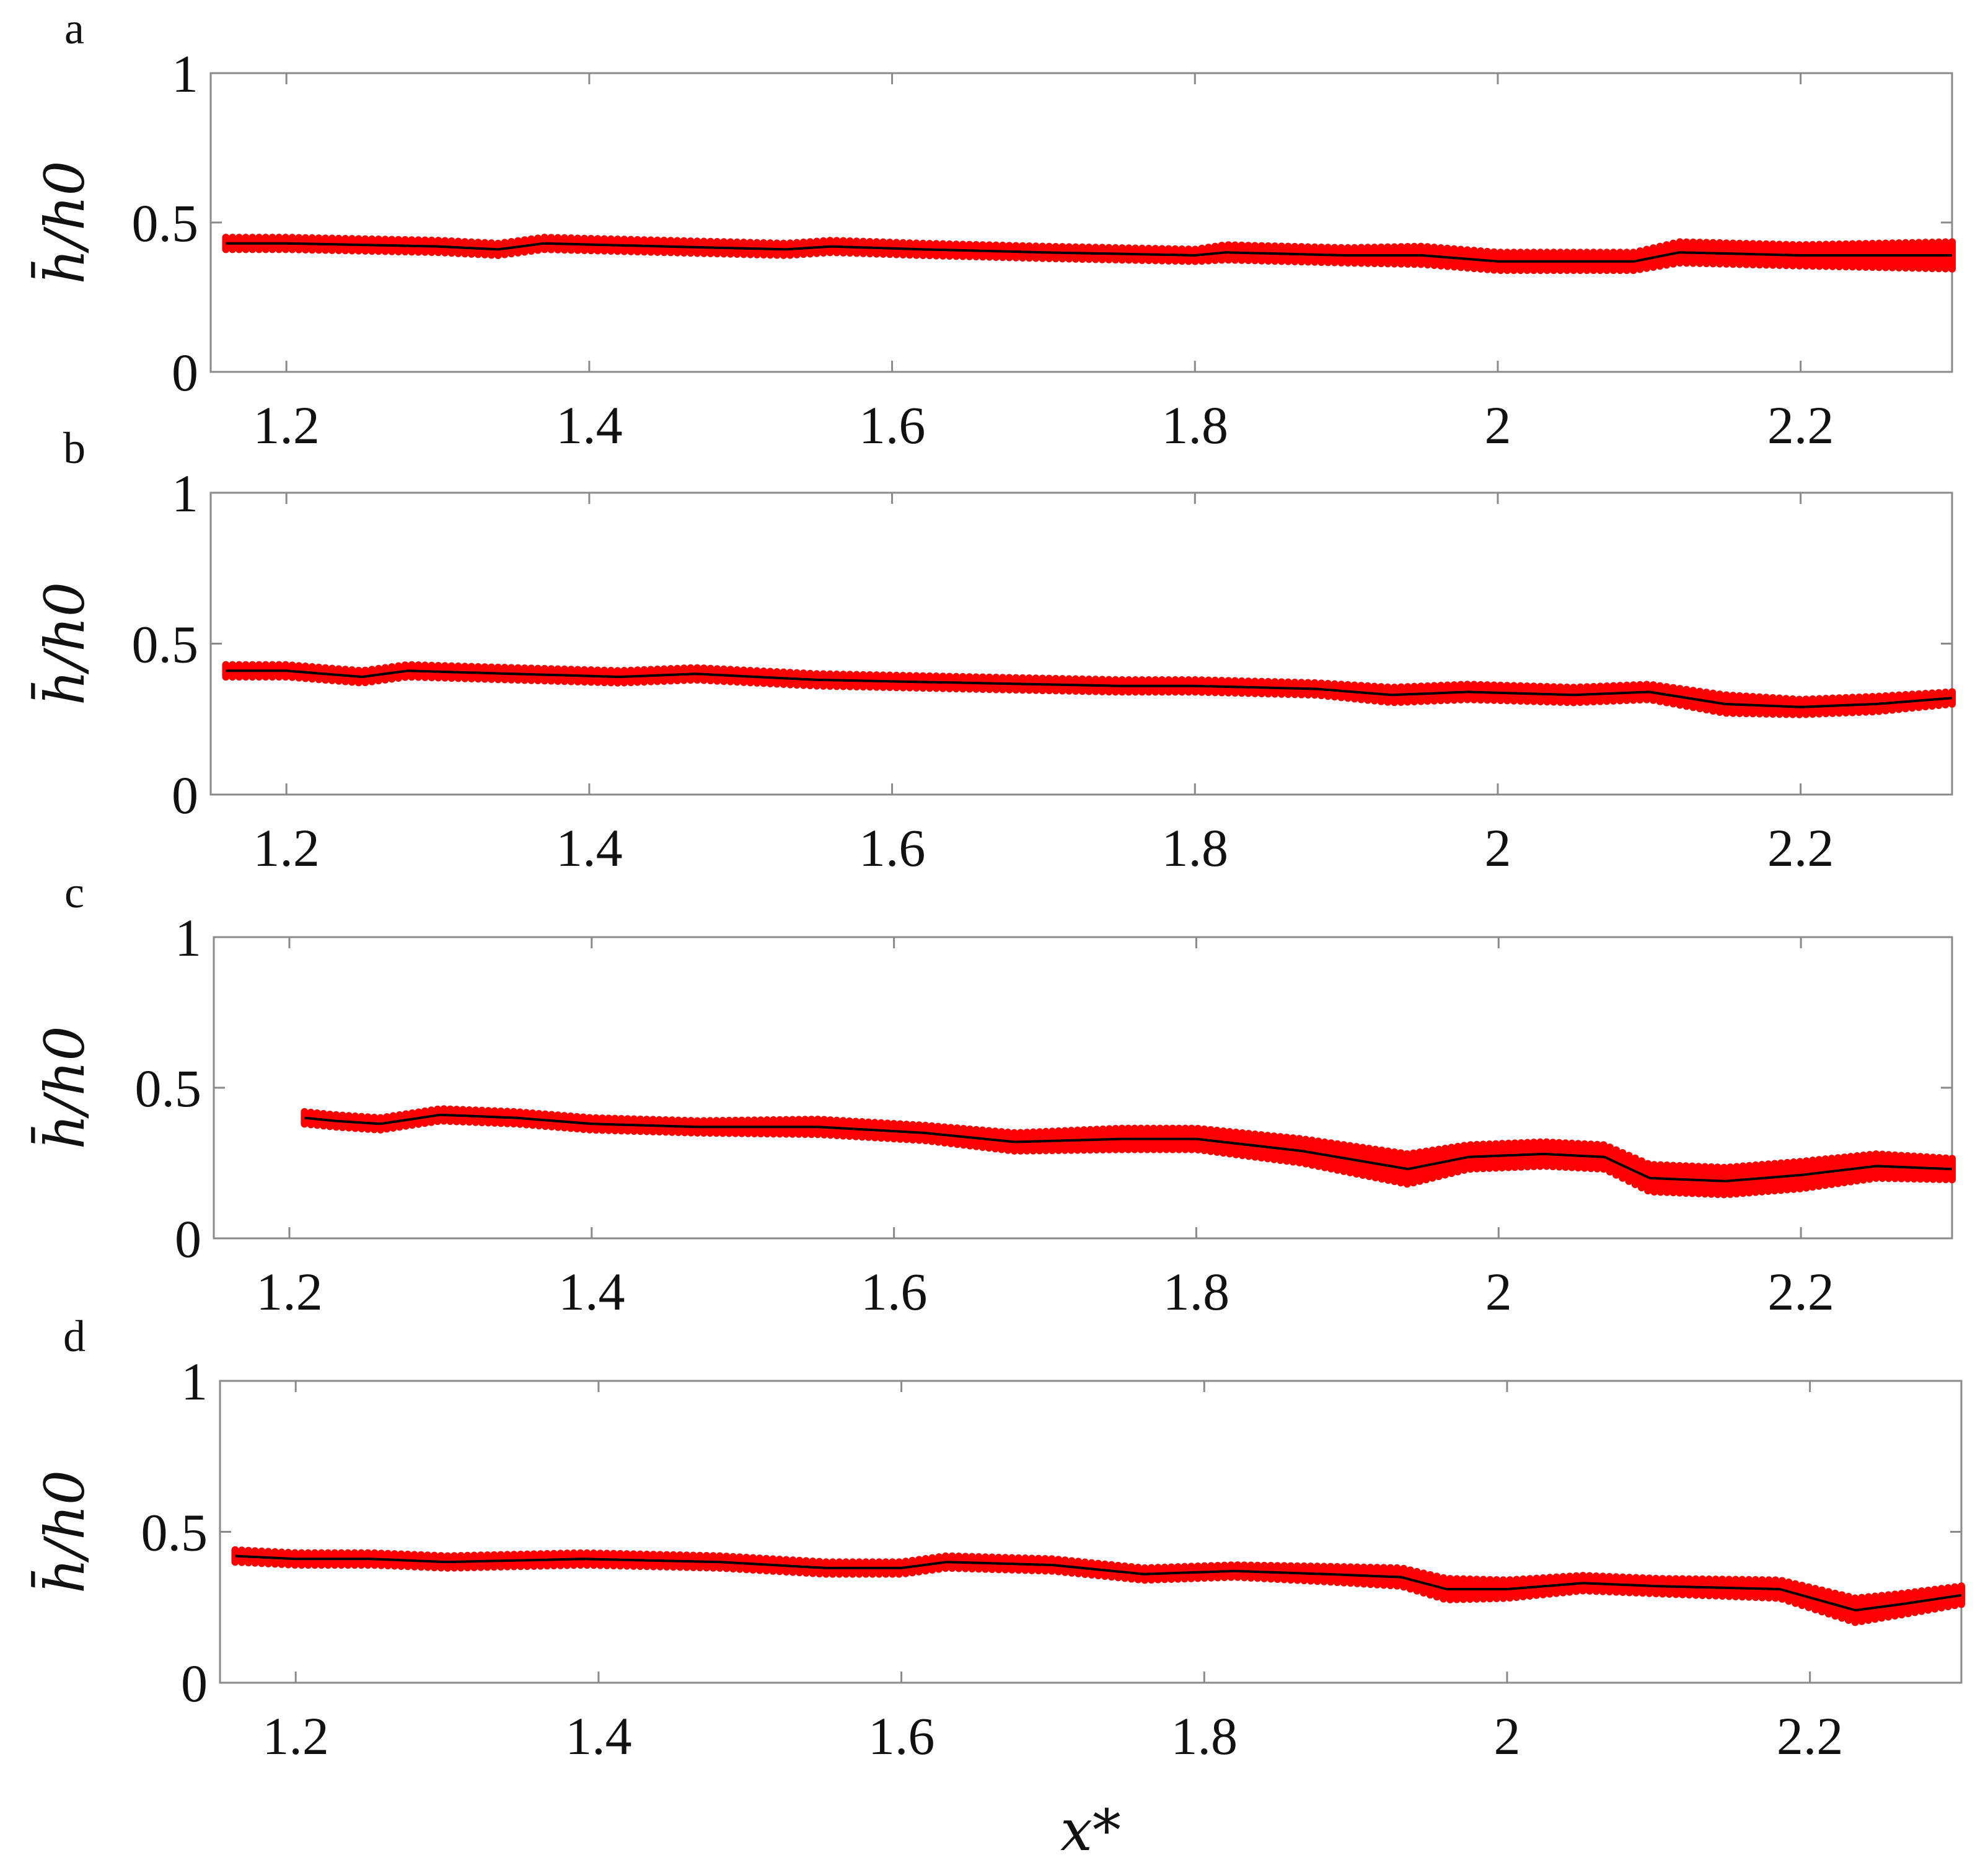 This screenshot has width=1988, height=1873. What do you see at coordinates (1090, 1830) in the screenshot?
I see `x-axis-label: x*` at bounding box center [1090, 1830].